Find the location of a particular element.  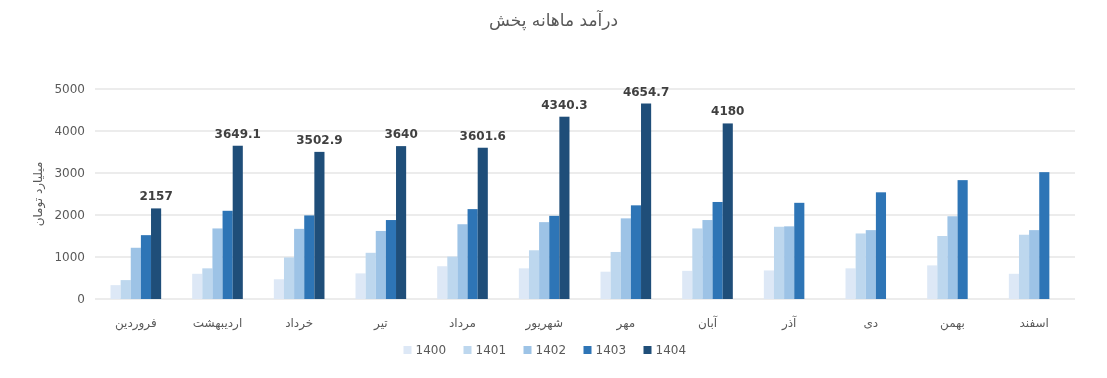

data-label: 3502.9 is located at coordinates (319, 139).